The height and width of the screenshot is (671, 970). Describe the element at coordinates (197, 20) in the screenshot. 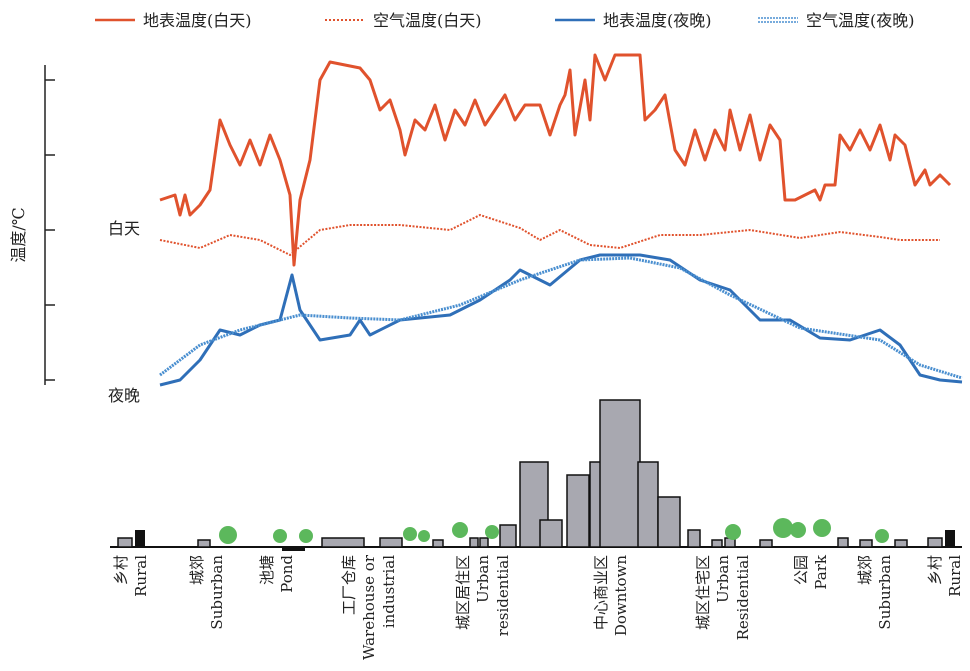

I see `legend-label: 地表温度(白天)` at that location.